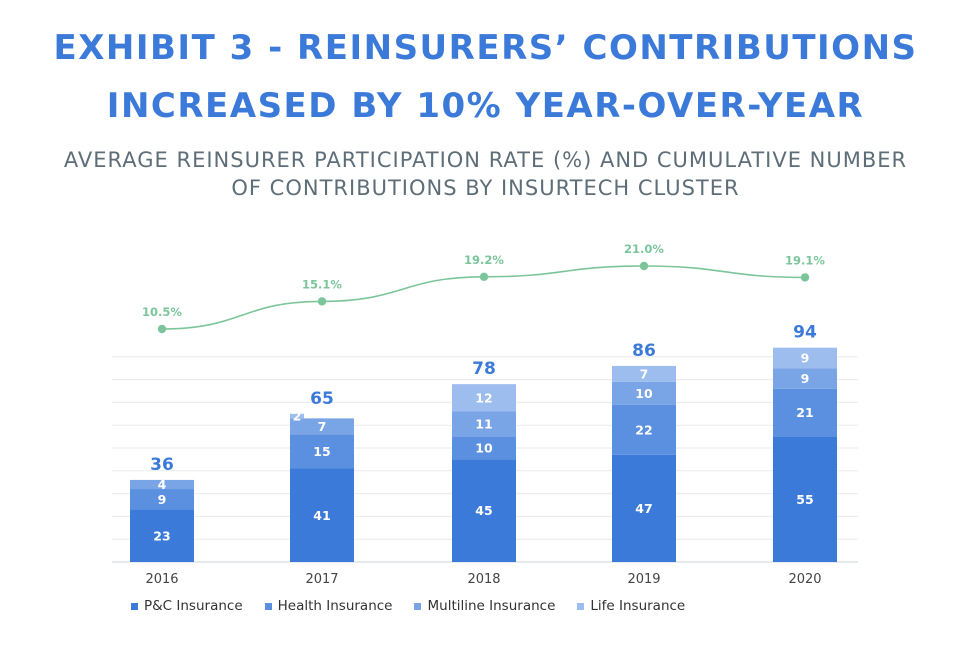  I want to click on bar-segment-pc-2016, so click(162, 535).